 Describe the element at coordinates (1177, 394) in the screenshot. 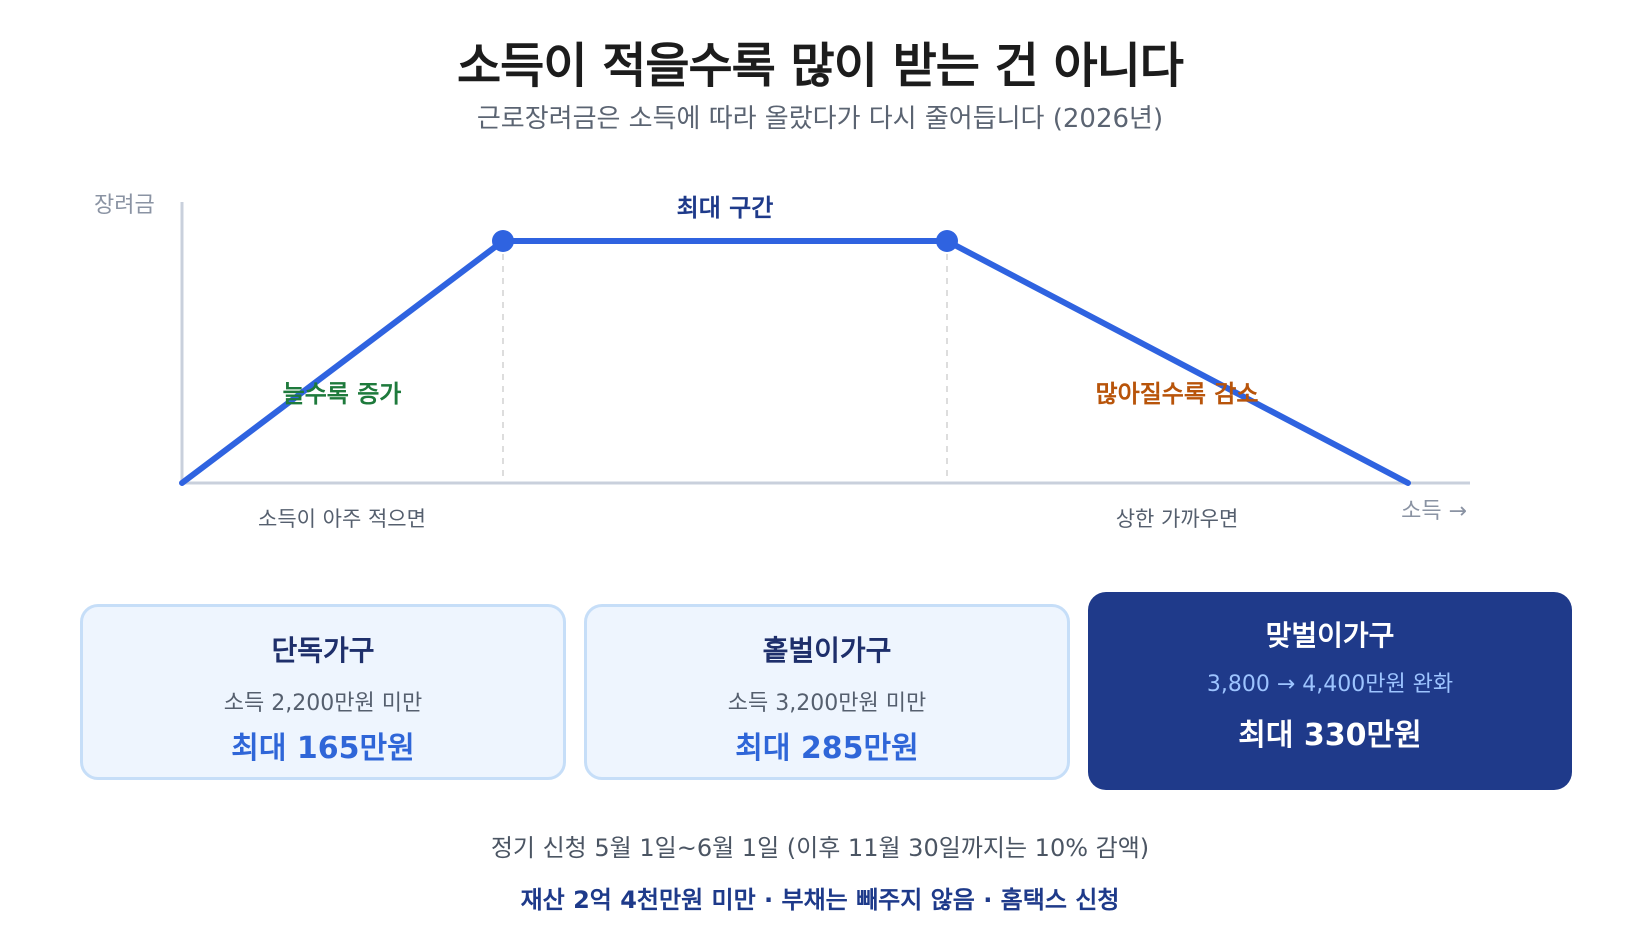

I see `decrease-label: 많아질수록 감소` at that location.